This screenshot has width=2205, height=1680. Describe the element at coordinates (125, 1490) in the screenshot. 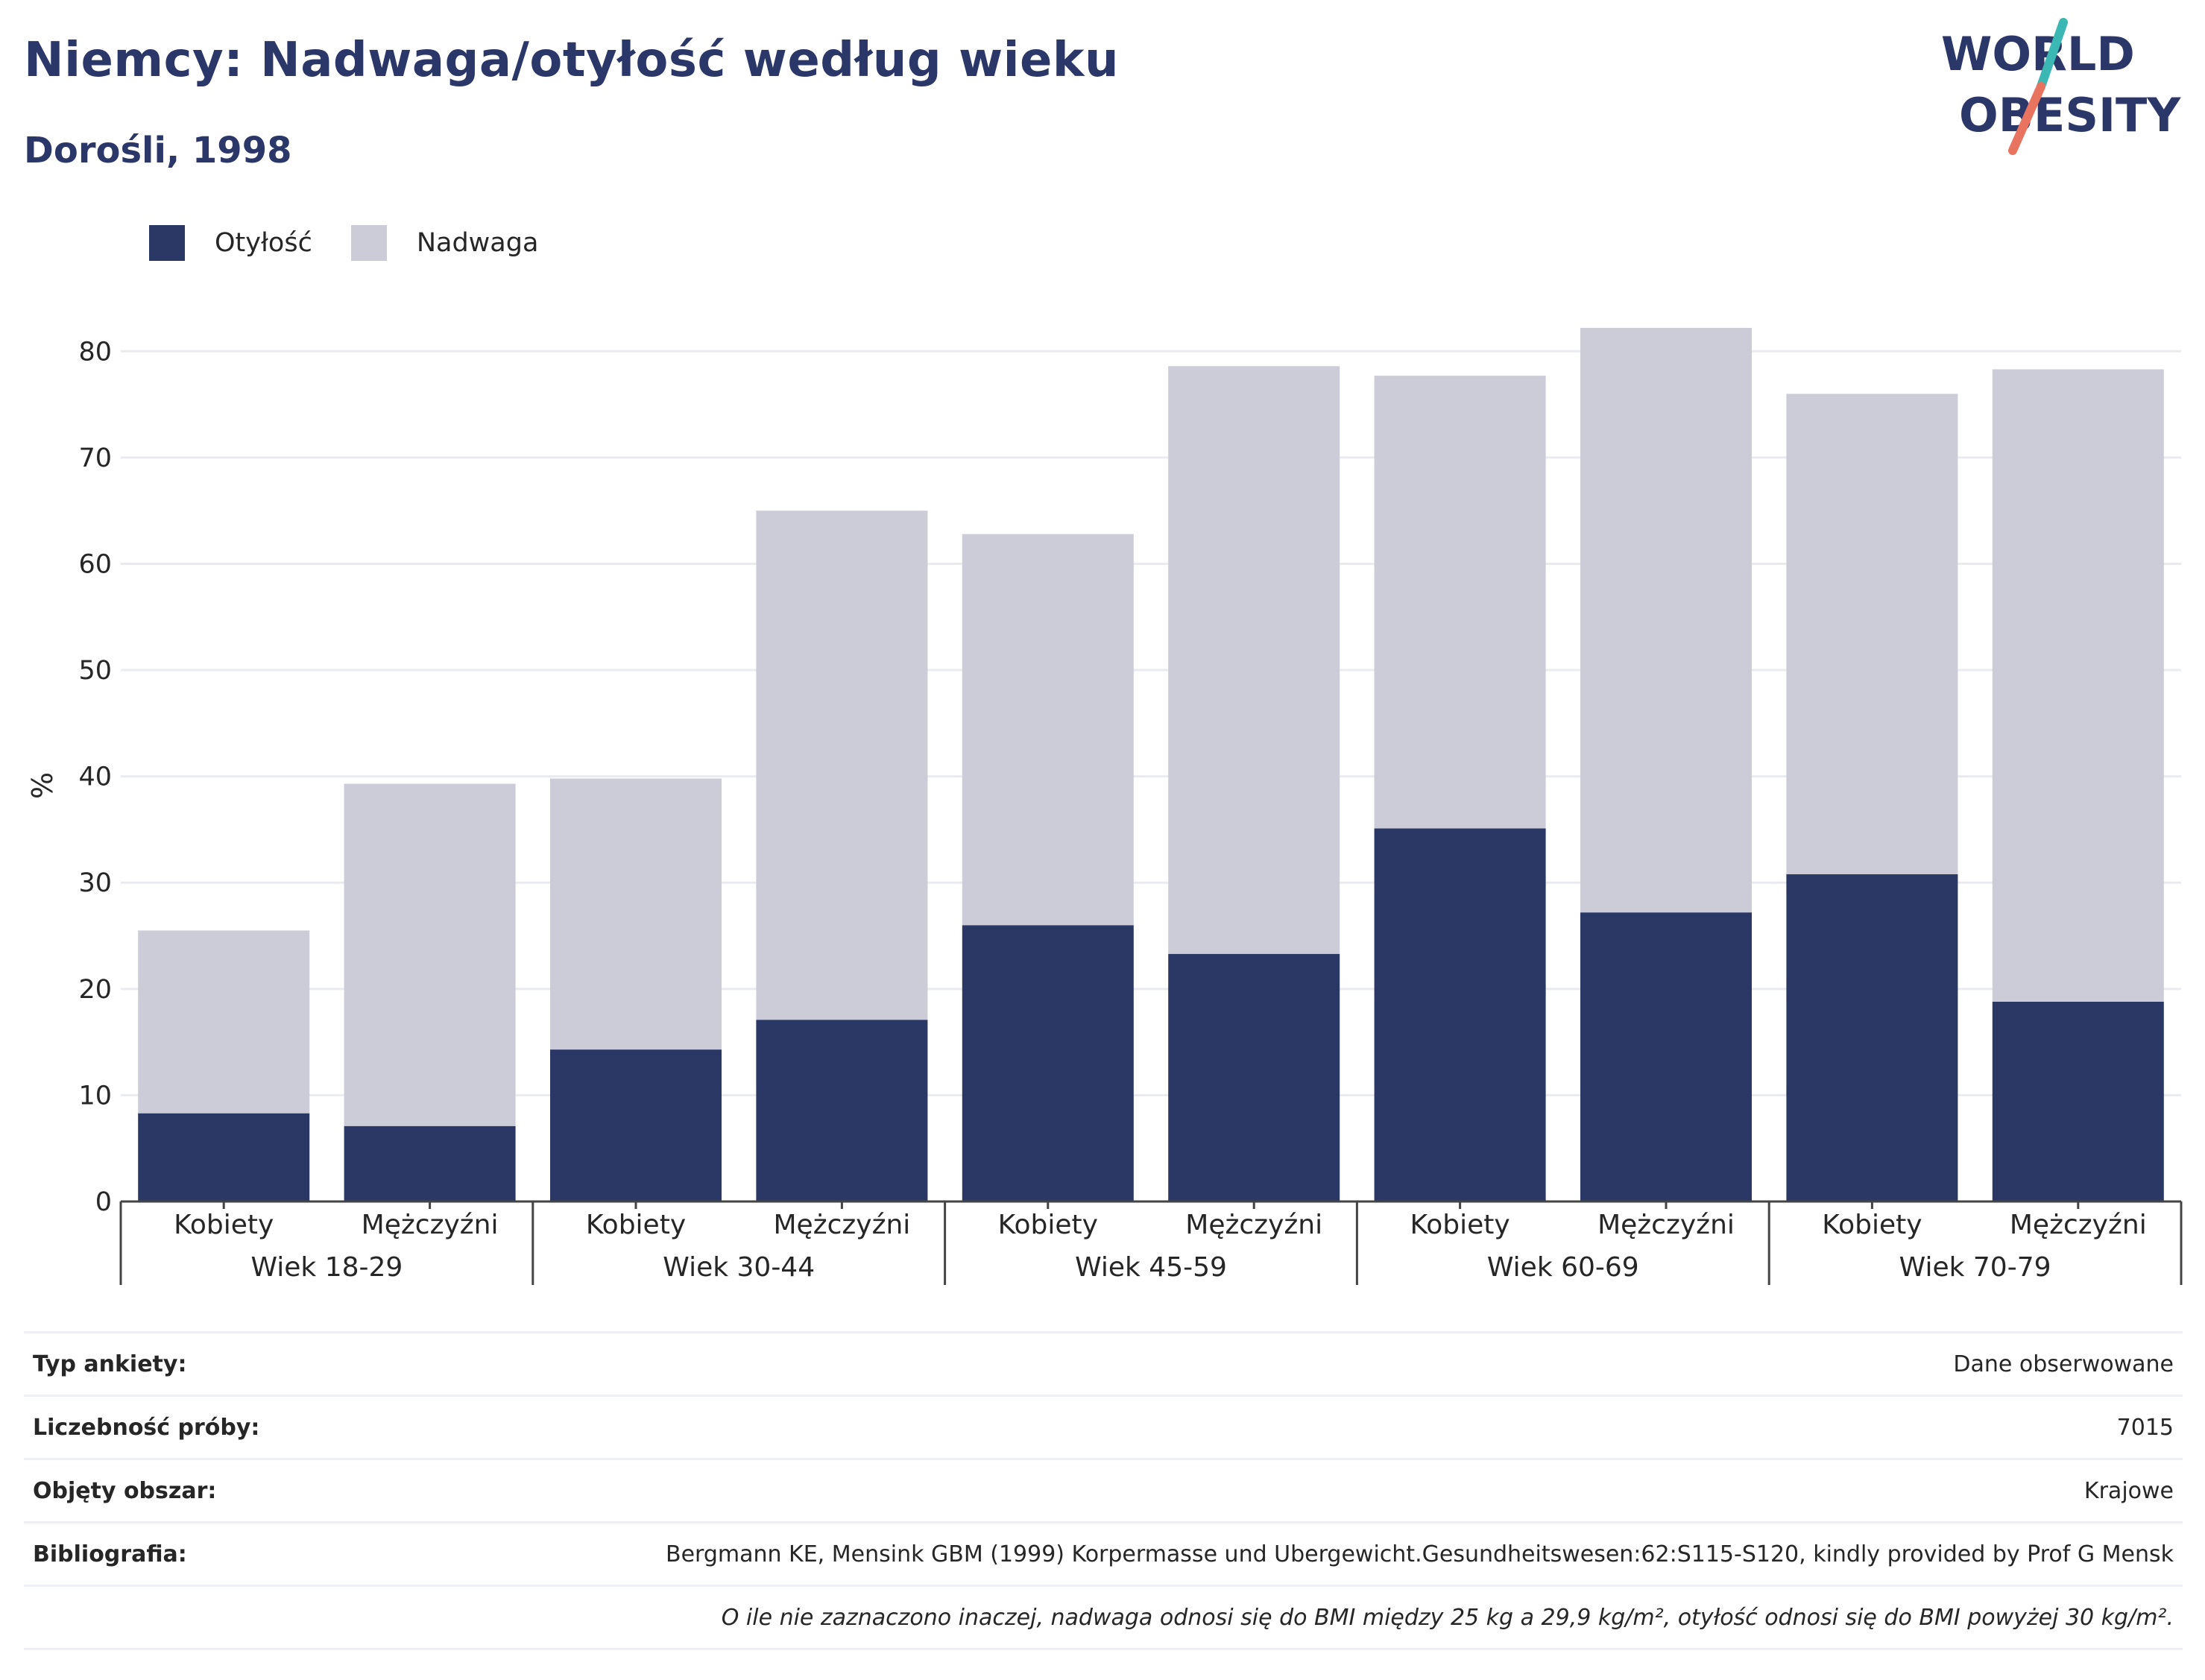

I see `info-label: Objęty obszar:` at that location.